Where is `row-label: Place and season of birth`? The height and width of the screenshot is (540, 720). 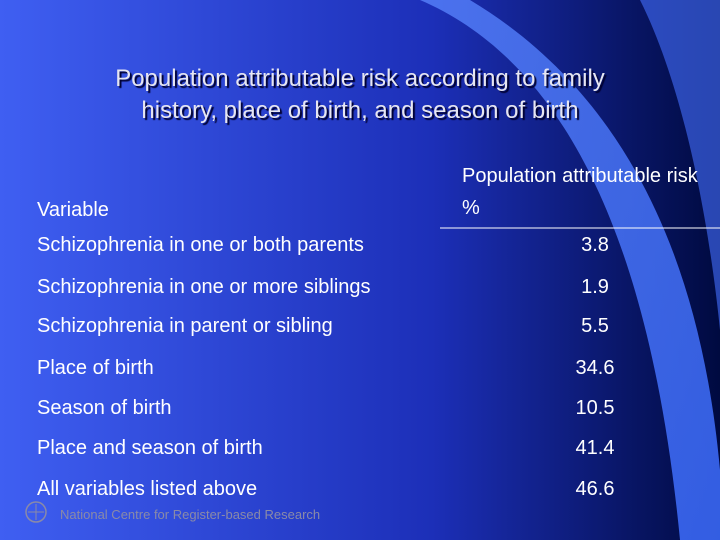 row-label: Place and season of birth is located at coordinates (150, 448).